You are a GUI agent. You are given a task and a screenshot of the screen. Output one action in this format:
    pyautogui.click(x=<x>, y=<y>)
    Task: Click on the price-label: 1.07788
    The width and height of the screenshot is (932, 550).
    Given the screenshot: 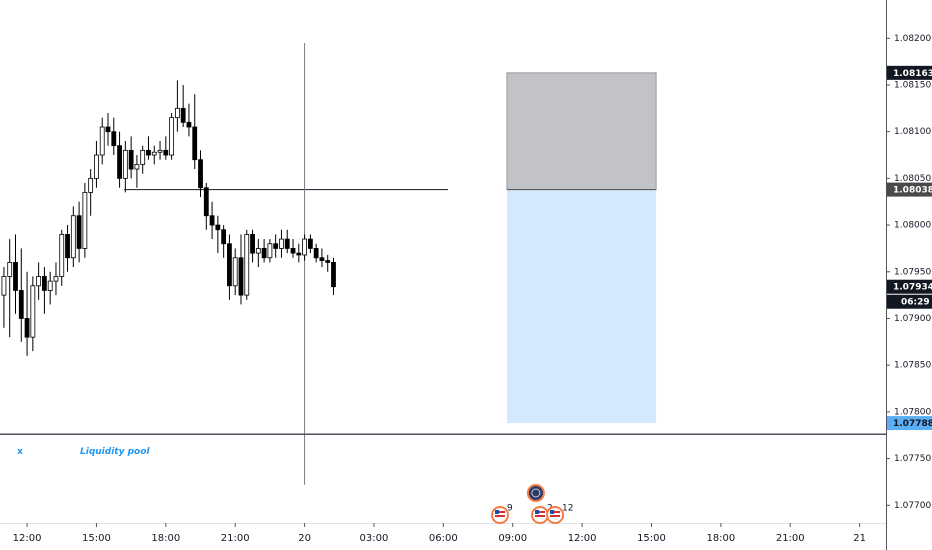 What is the action you would take?
    pyautogui.click(x=912, y=424)
    